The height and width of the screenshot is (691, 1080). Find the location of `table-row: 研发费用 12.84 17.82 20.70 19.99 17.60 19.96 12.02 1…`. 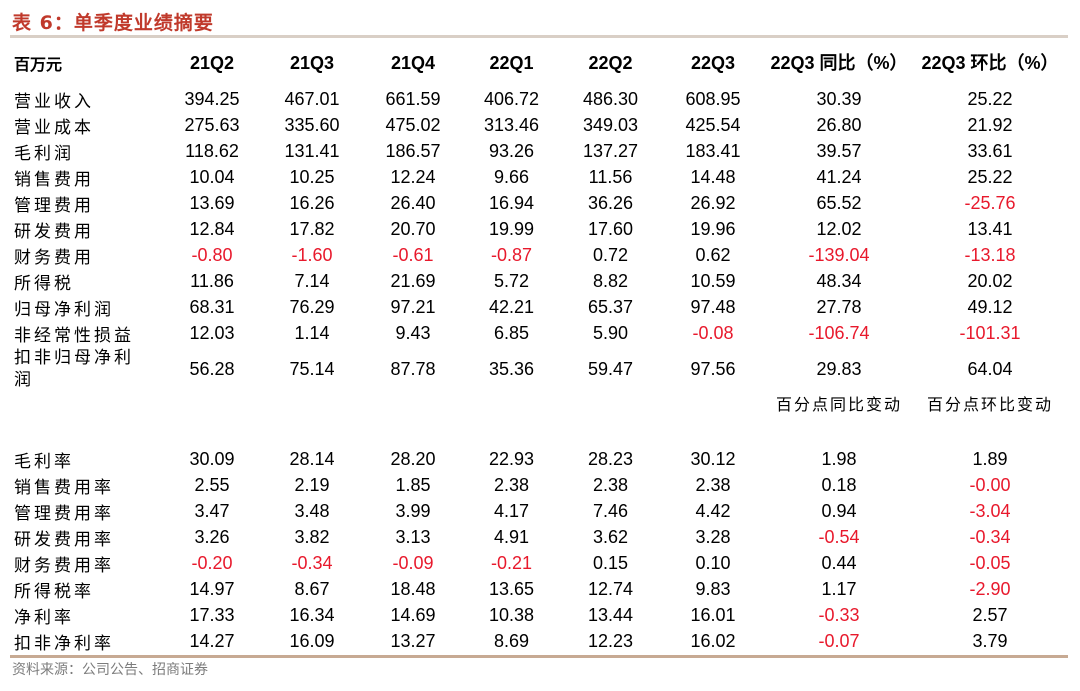

table-row: 研发费用 12.84 17.82 20.70 19.99 17.60 19.96 12.02 1… is located at coordinates (540, 229).